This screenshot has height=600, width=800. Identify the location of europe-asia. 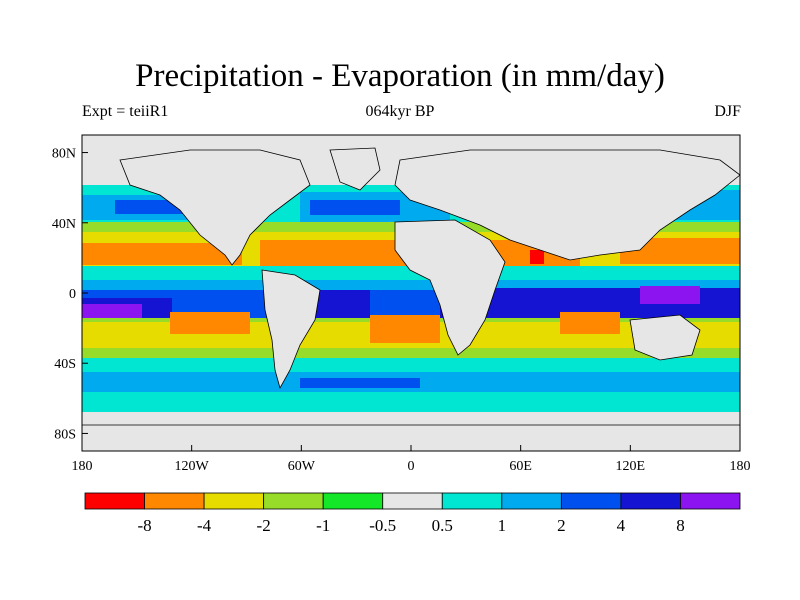
(567, 205).